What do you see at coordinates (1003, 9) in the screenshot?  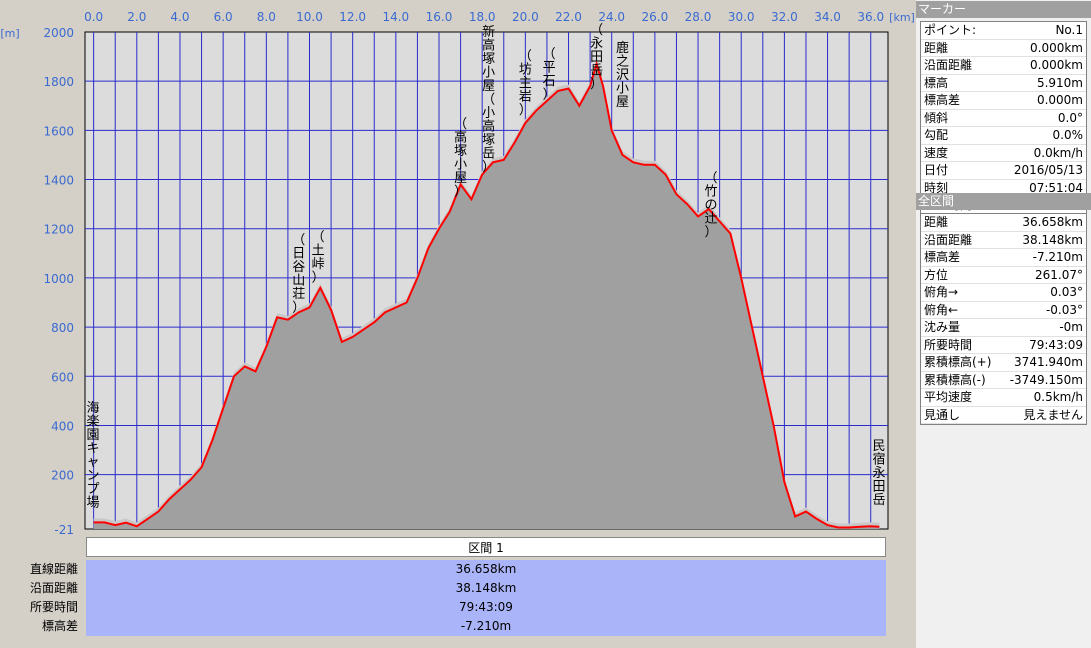 I see `marker-panel-title: マーカー` at bounding box center [1003, 9].